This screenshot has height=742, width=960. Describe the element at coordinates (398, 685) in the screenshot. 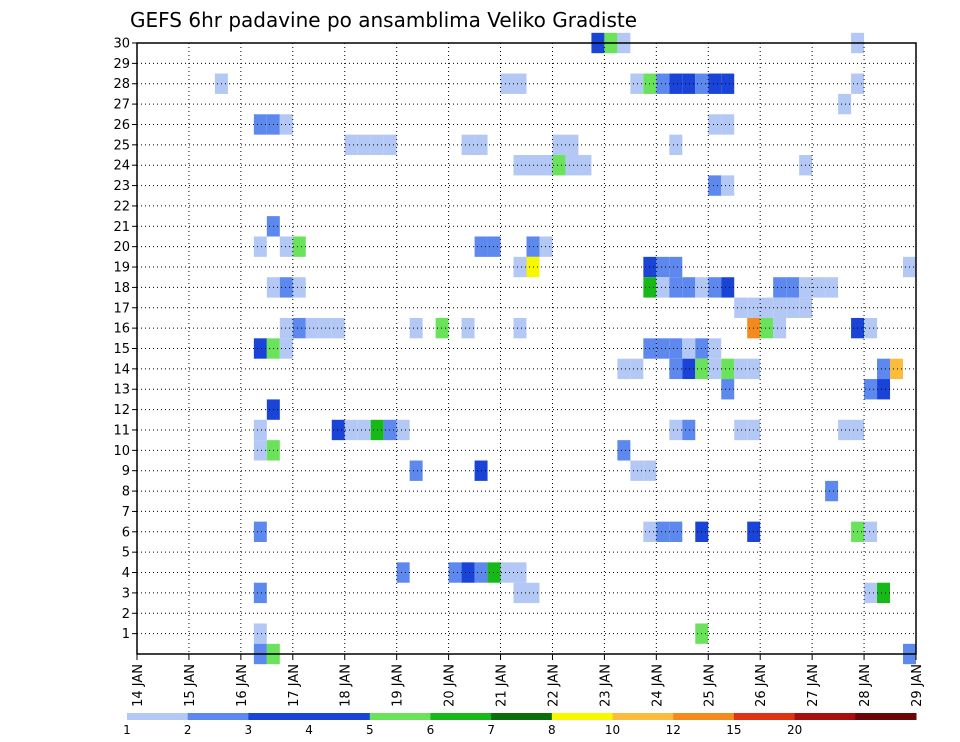

I see `x-tick-label: 19 JAN` at that location.